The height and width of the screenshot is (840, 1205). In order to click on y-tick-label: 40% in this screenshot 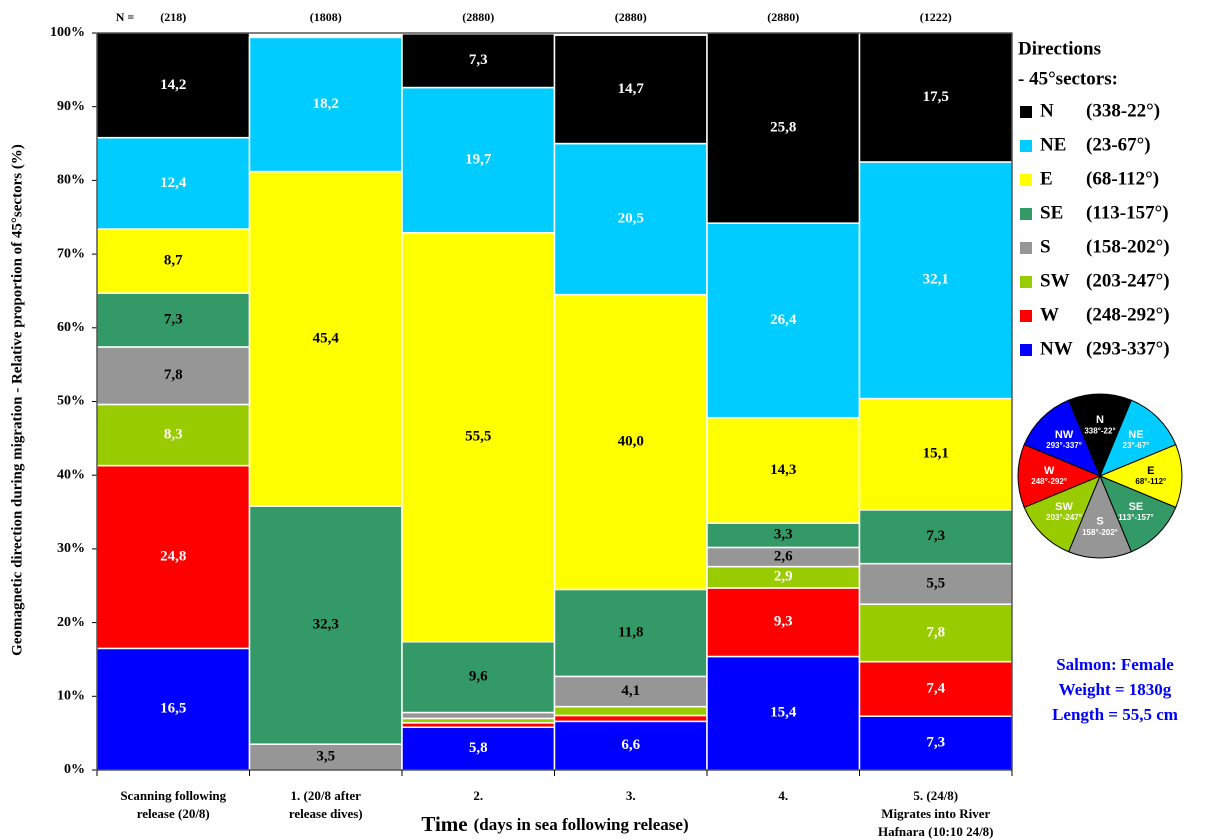, I will do `click(71, 474)`.